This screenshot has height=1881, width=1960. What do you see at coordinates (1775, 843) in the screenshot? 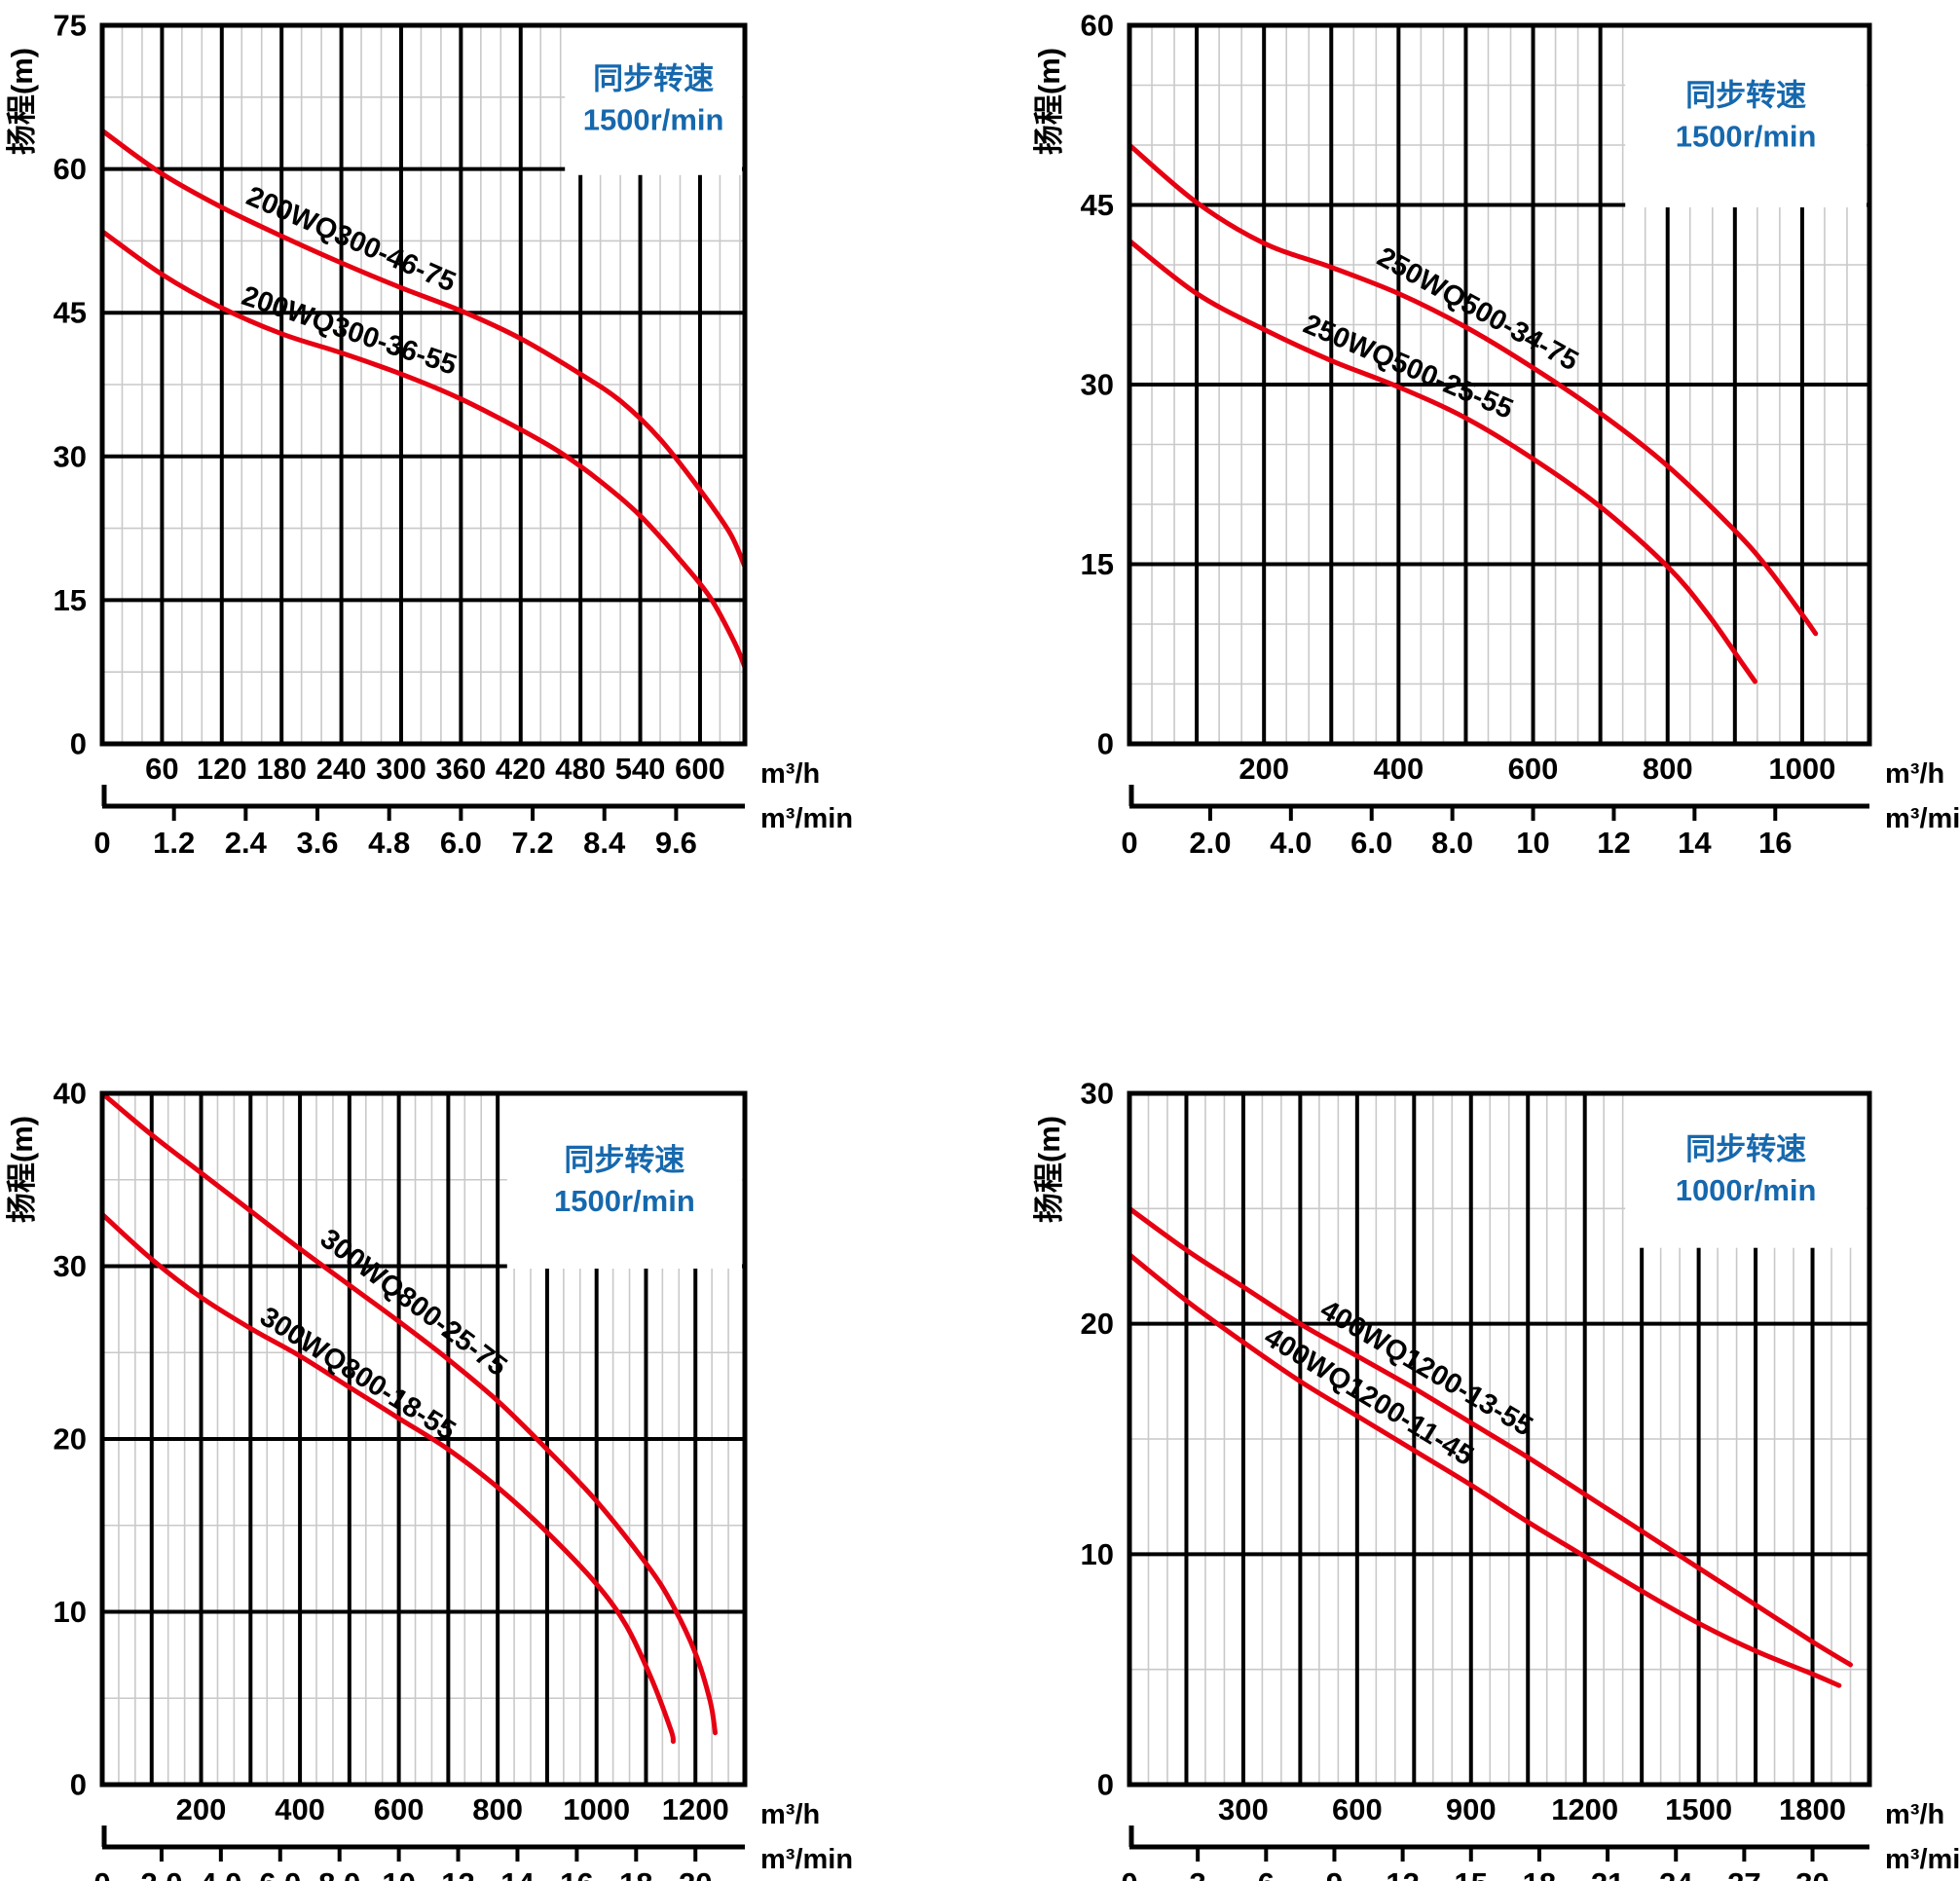
I see `x-tick-label-m3min: 16` at bounding box center [1775, 843].